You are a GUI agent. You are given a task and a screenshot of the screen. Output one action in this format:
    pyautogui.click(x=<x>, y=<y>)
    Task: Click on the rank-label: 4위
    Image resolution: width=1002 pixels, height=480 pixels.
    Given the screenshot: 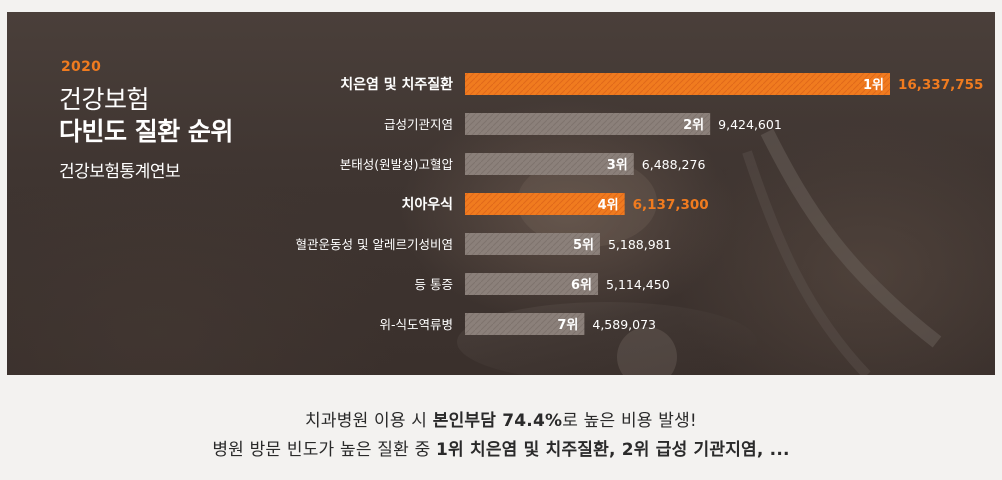 What is the action you would take?
    pyautogui.click(x=608, y=205)
    